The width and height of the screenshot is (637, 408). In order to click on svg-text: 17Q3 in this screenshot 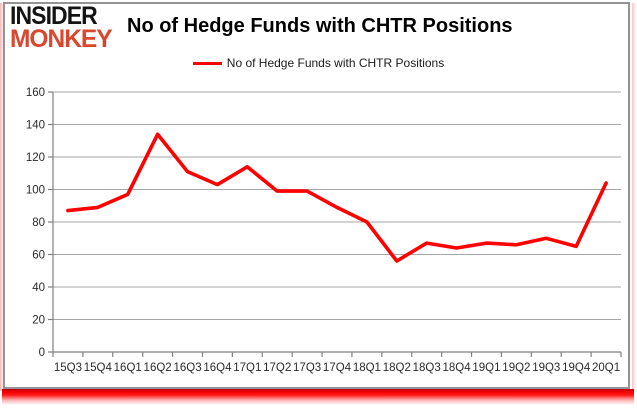, I will do `click(307, 368)`.